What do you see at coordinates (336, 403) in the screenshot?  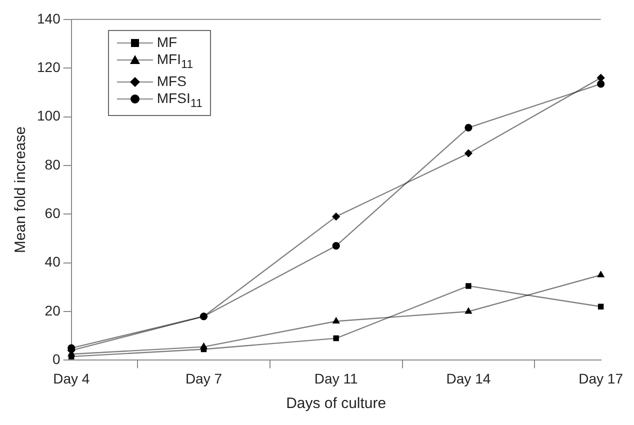 I see `x-axis-title: Days of culture` at bounding box center [336, 403].